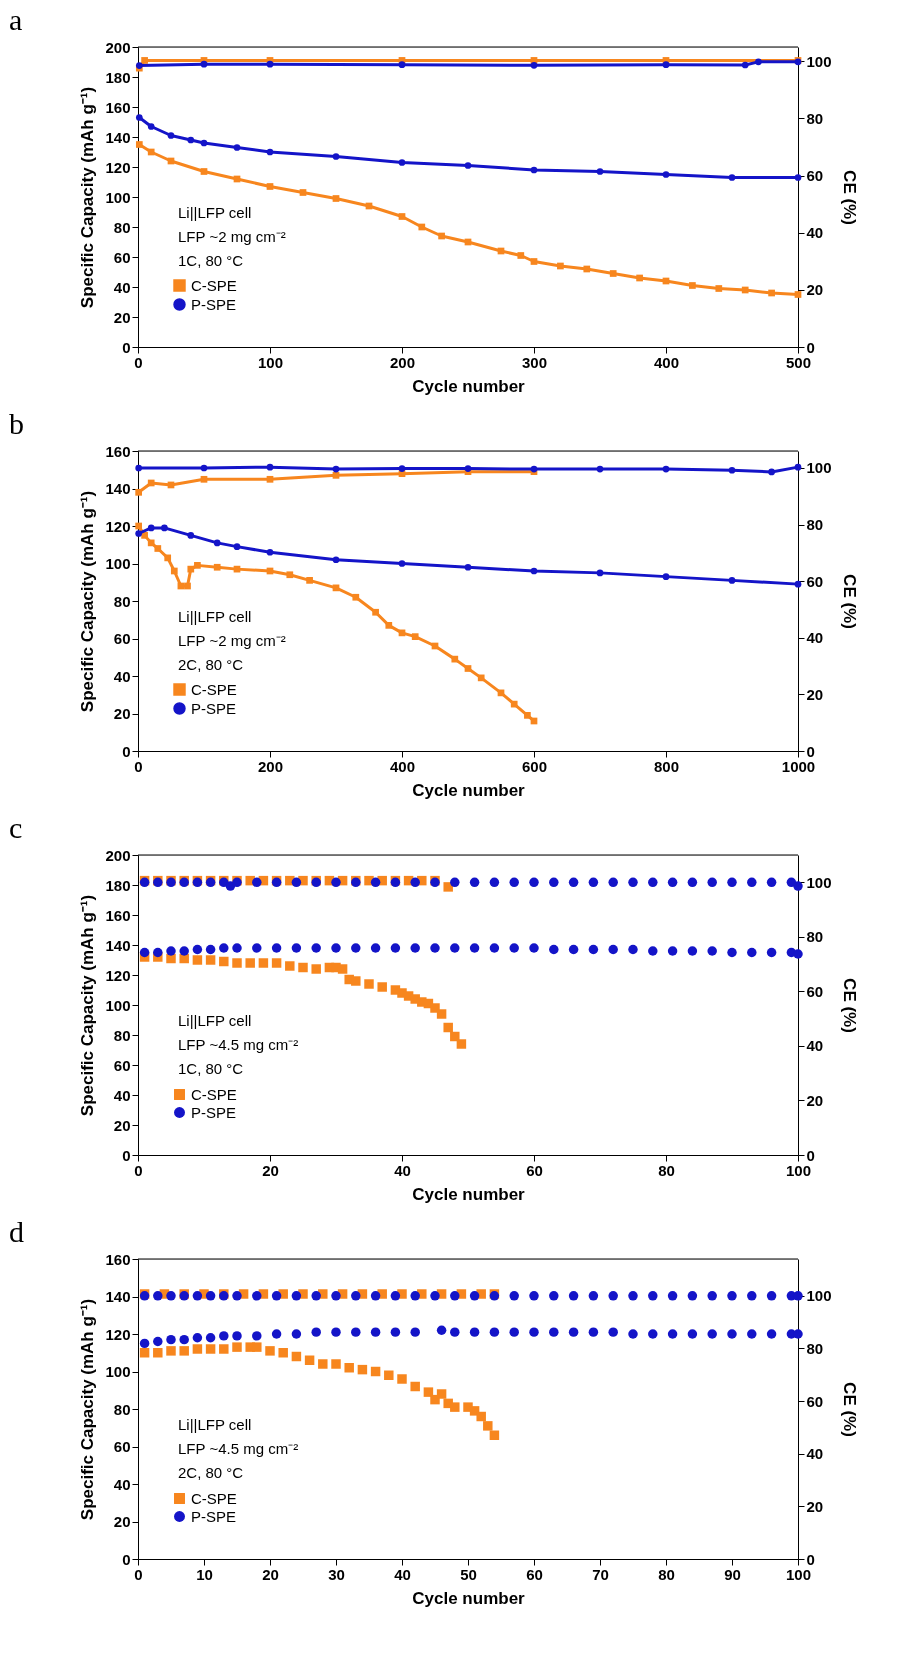  What do you see at coordinates (122, 1065) in the screenshot?
I see `y-tick-label: 60` at bounding box center [122, 1065].